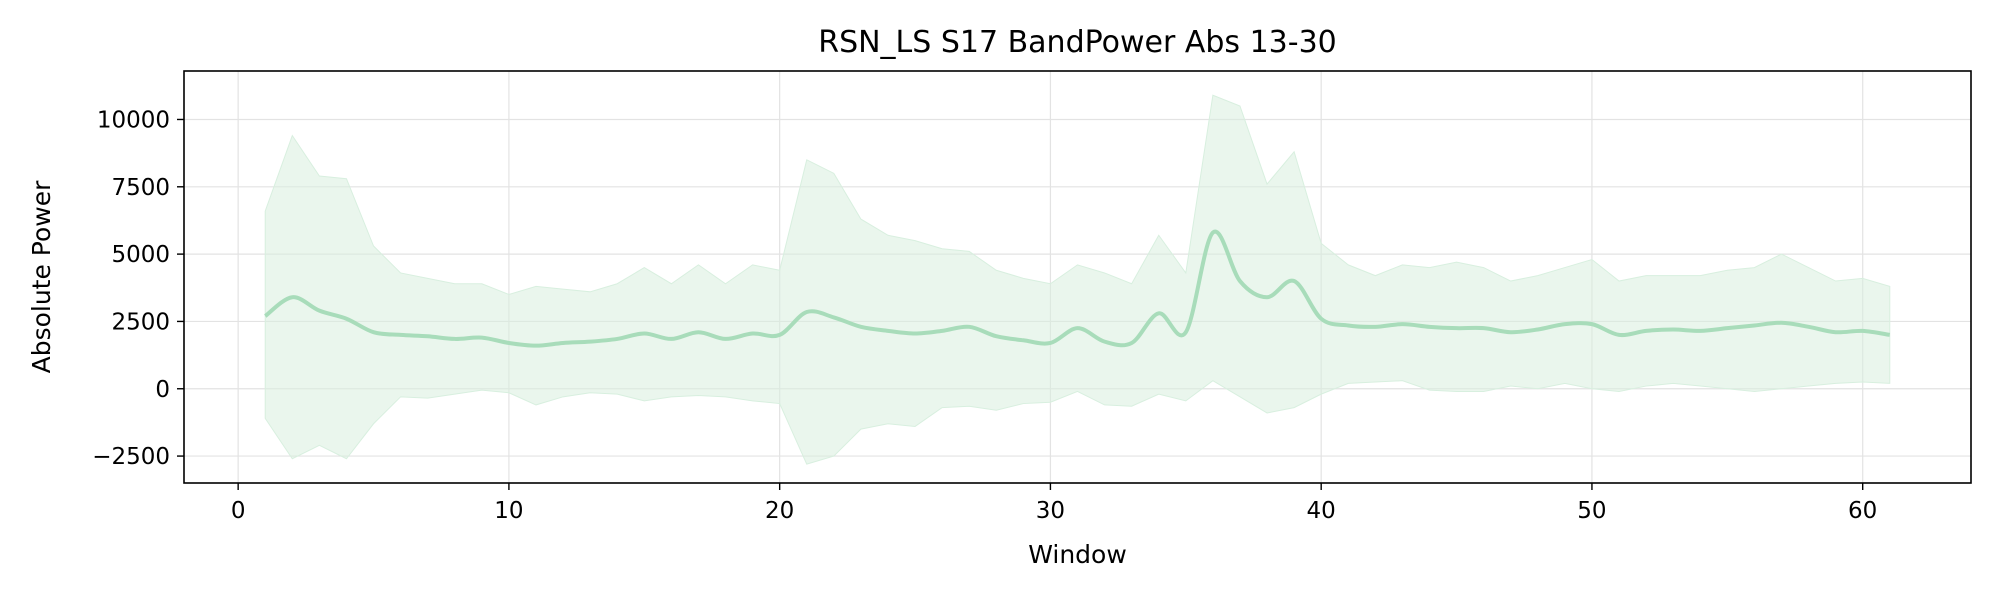 The height and width of the screenshot is (600, 2000). What do you see at coordinates (138, 288) in the screenshot?
I see `y-axis: −2500 0 2500 5000 7500 10000` at bounding box center [138, 288].